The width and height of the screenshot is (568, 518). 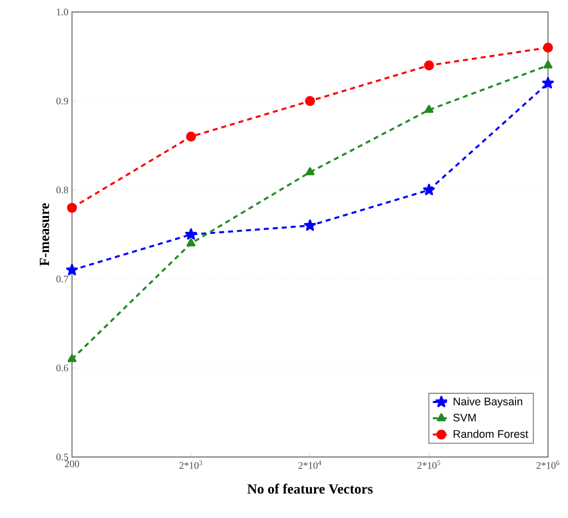 I want to click on y-tick-label: 0.5, so click(x=62, y=457).